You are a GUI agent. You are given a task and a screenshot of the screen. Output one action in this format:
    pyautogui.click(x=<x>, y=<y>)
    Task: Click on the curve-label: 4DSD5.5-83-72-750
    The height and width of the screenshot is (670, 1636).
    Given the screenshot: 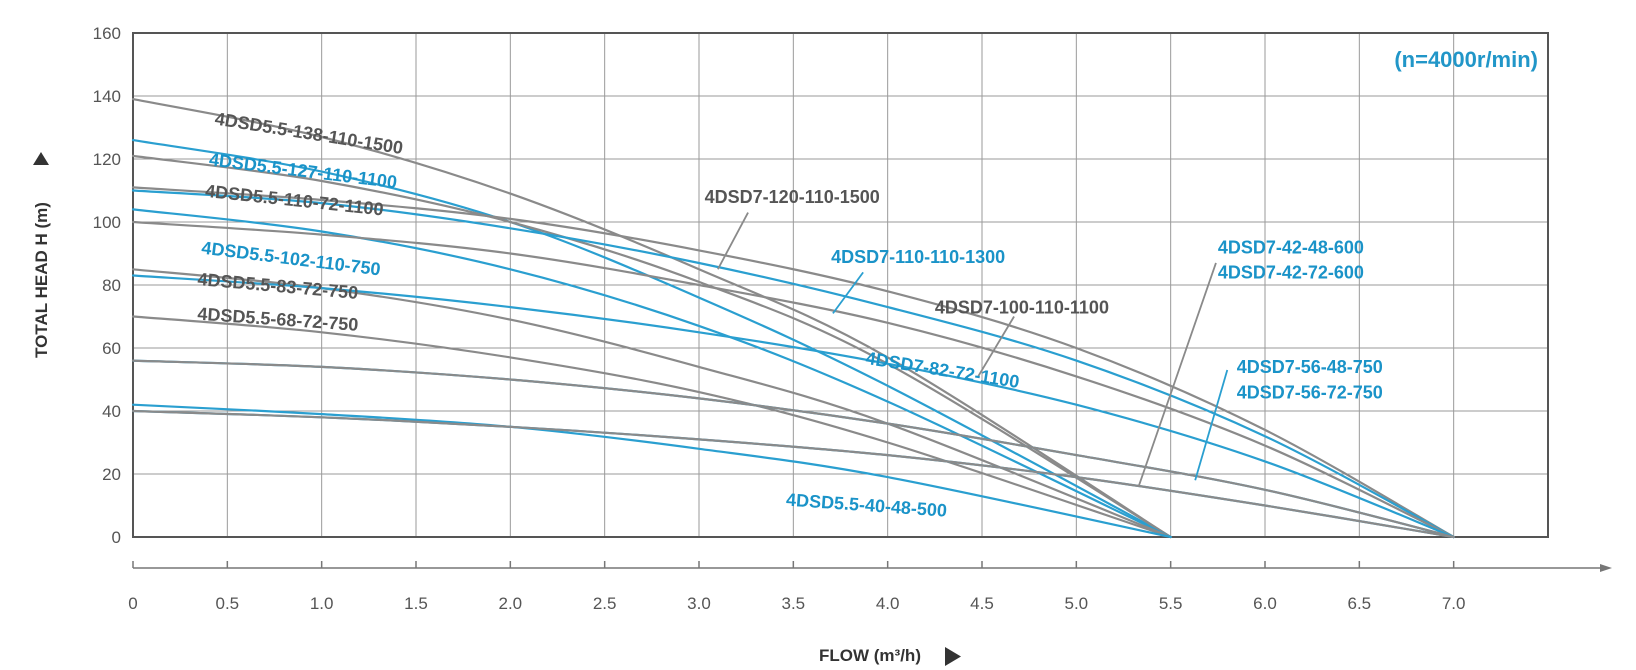 What is the action you would take?
    pyautogui.click(x=278, y=286)
    